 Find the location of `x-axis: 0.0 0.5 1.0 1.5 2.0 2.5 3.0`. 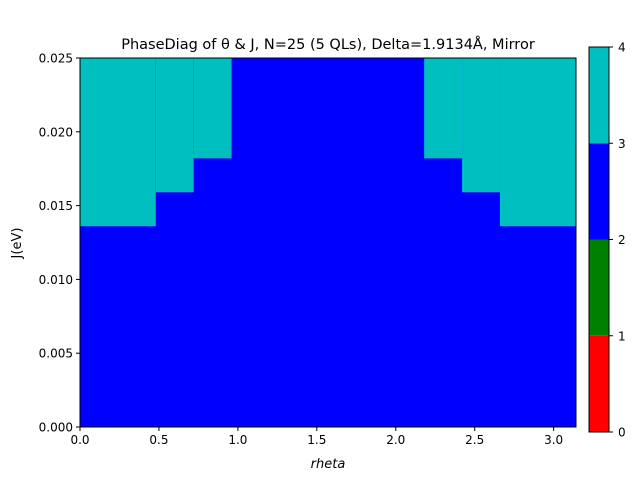

x-axis: 0.0 0.5 1.0 1.5 2.0 2.5 3.0 is located at coordinates (316, 437).